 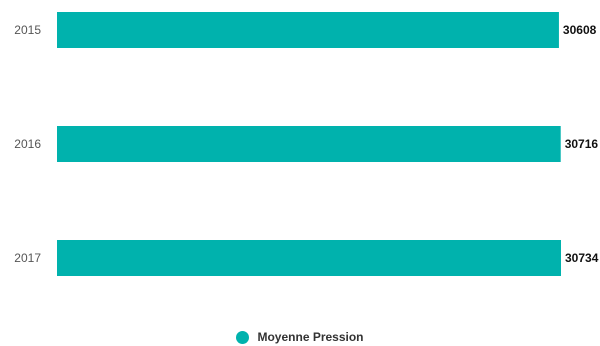 What do you see at coordinates (308, 30) in the screenshot?
I see `bar-2015` at bounding box center [308, 30].